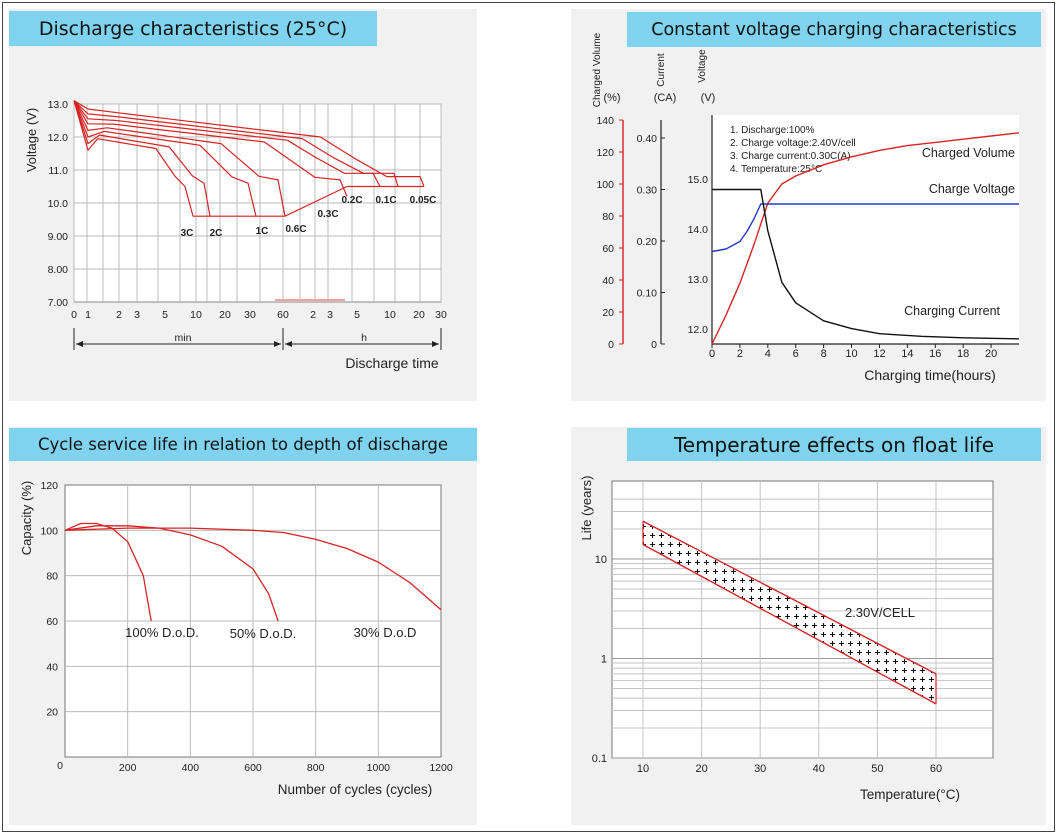 Image resolution: width=1059 pixels, height=836 pixels. Describe the element at coordinates (193, 28) in the screenshot. I see `discharge-title: Discharge characteristics (25°C)` at that location.